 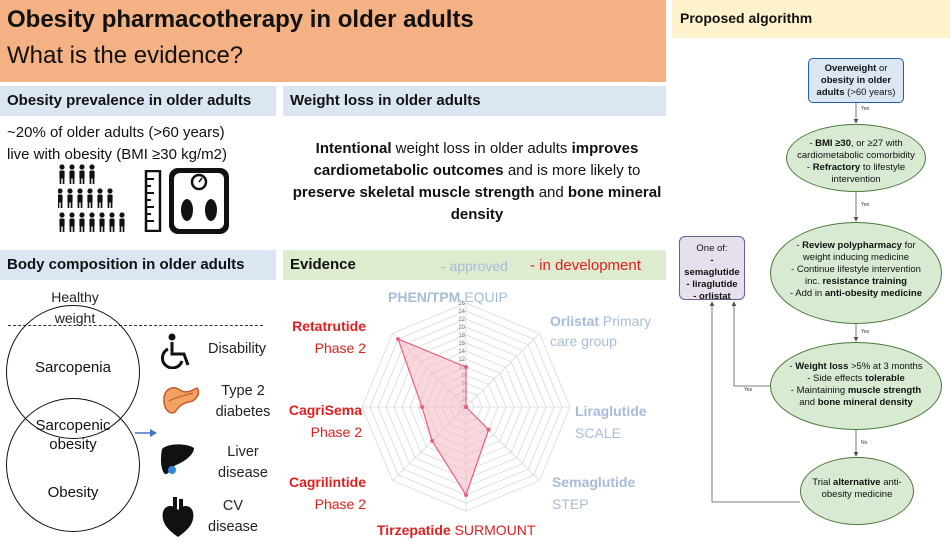 I want to click on radar-tick-label: 14, so click(x=461, y=352).